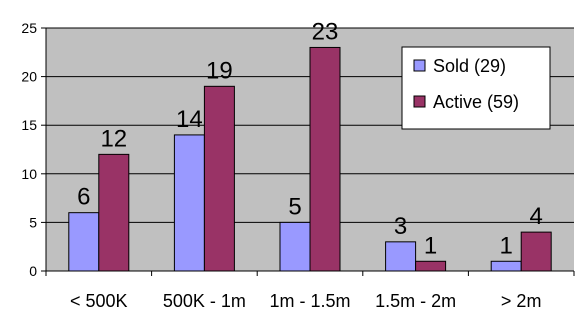  I want to click on legend: Sold (29) Active (59), so click(476, 88).